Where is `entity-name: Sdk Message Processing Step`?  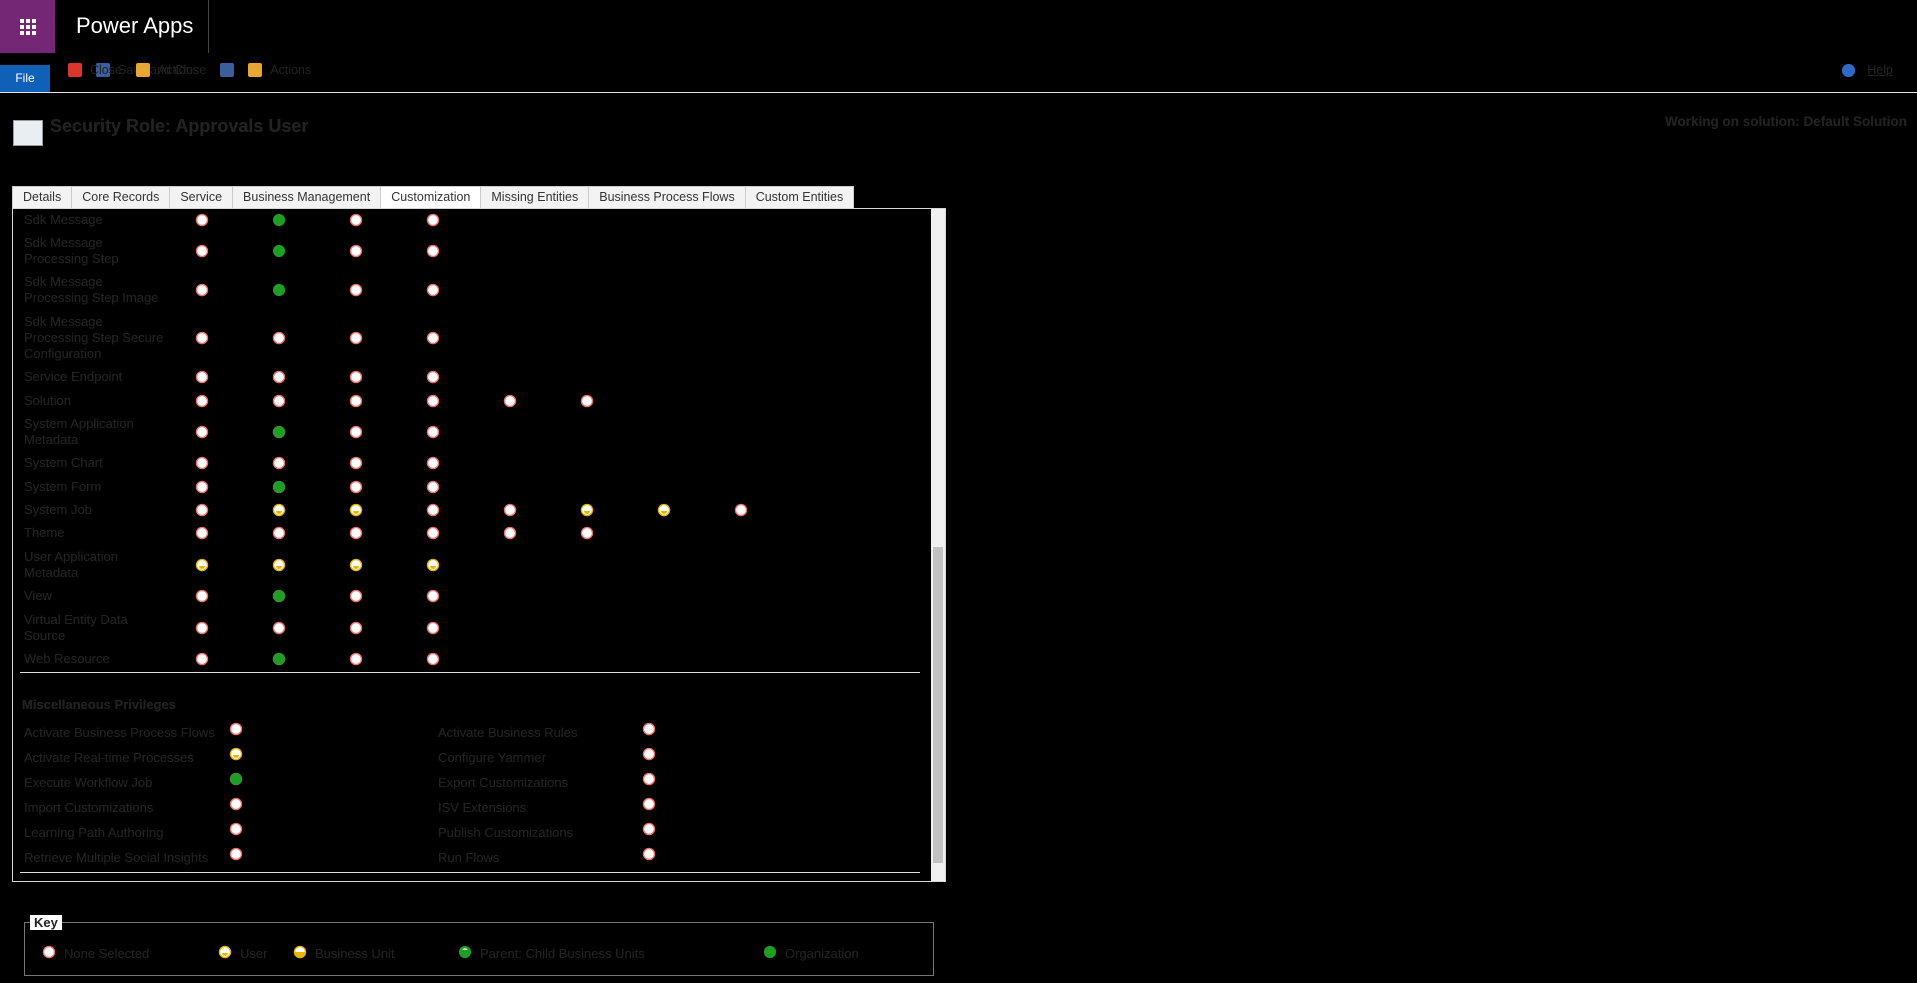
entity-name: Sdk Message Processing Step is located at coordinates (71, 251).